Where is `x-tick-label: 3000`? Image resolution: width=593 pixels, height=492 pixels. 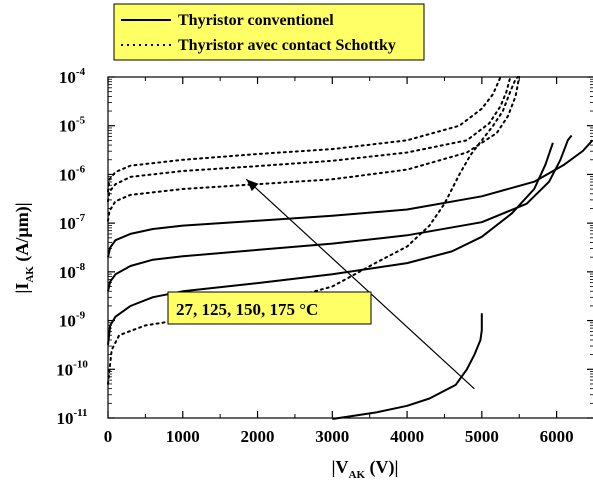 x-tick-label: 3000 is located at coordinates (332, 436).